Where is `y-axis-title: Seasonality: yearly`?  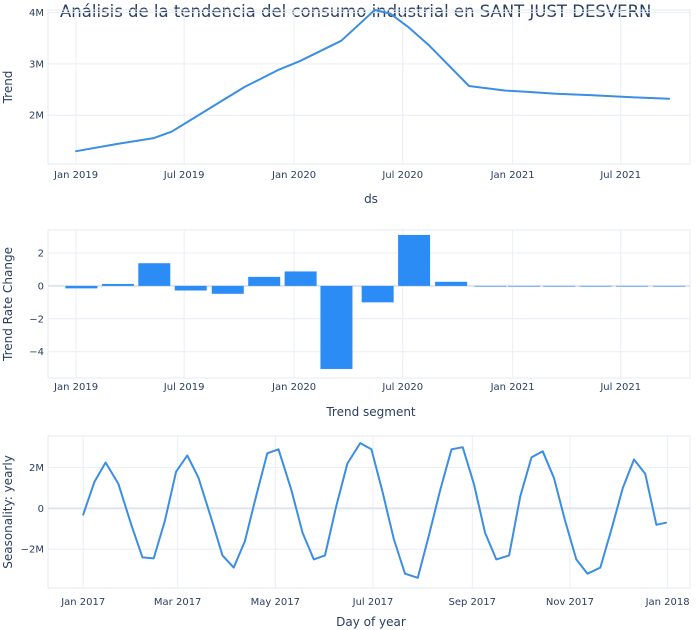
y-axis-title: Seasonality: yearly is located at coordinates (8, 512).